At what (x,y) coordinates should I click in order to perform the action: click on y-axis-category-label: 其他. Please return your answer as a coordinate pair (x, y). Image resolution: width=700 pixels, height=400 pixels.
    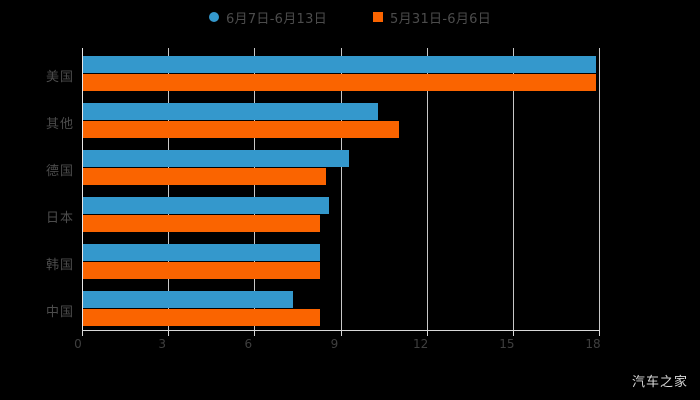
    Looking at the image, I should click on (59, 124).